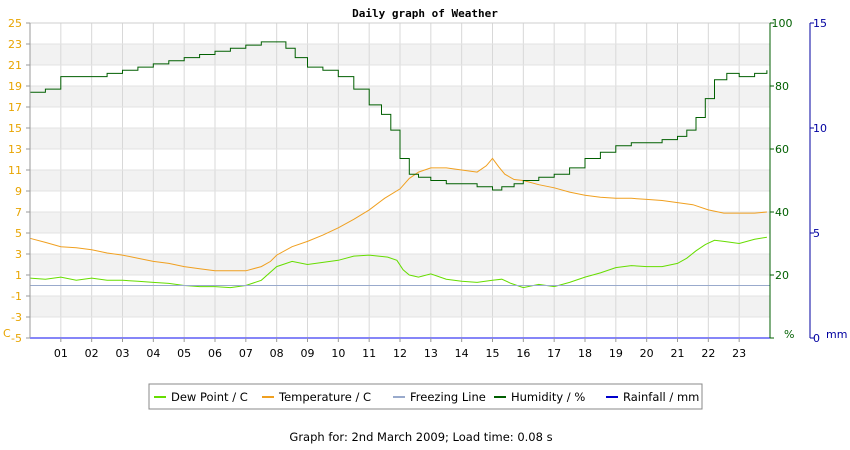  Describe the element at coordinates (123, 353) in the screenshot. I see `x-tick-label: 03` at that location.